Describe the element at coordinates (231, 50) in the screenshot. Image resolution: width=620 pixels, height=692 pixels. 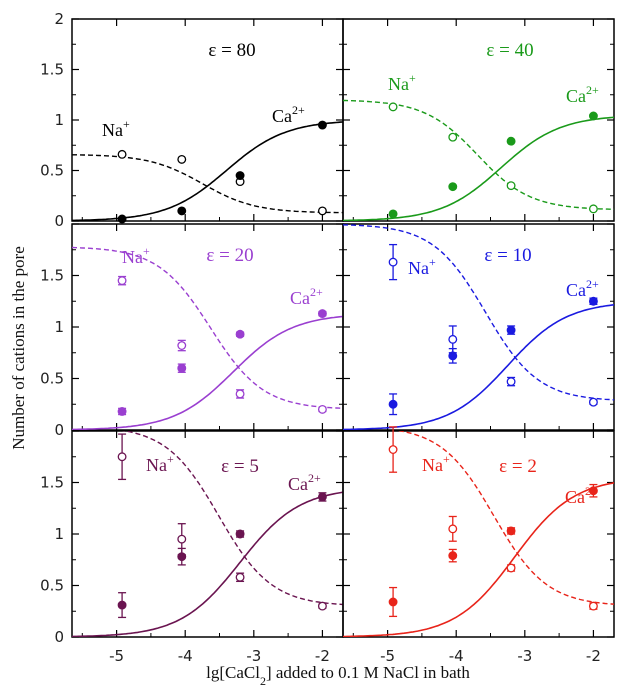
I see `epsilon-label: ε = 80` at that location.